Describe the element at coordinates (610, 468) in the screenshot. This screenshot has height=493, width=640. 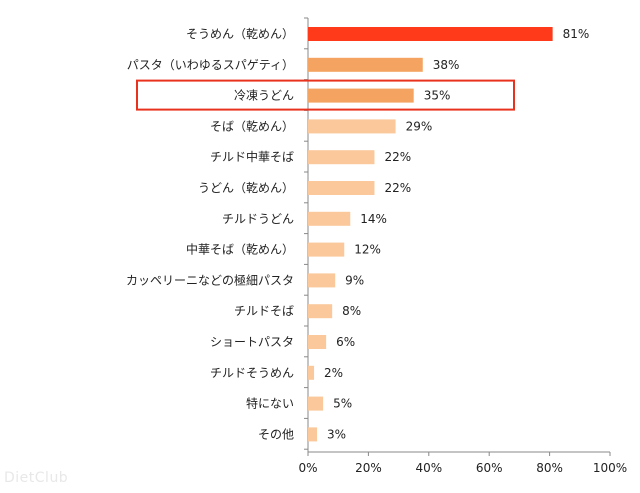
I see `x-tick-label: 100%` at that location.